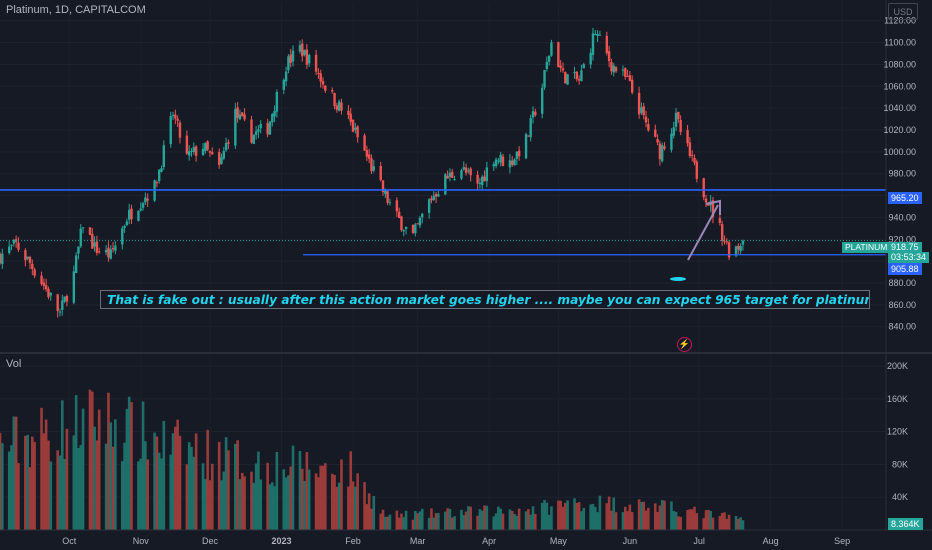 Image resolution: width=932 pixels, height=550 pixels. I want to click on volume-pane-label: Vol, so click(14, 364).